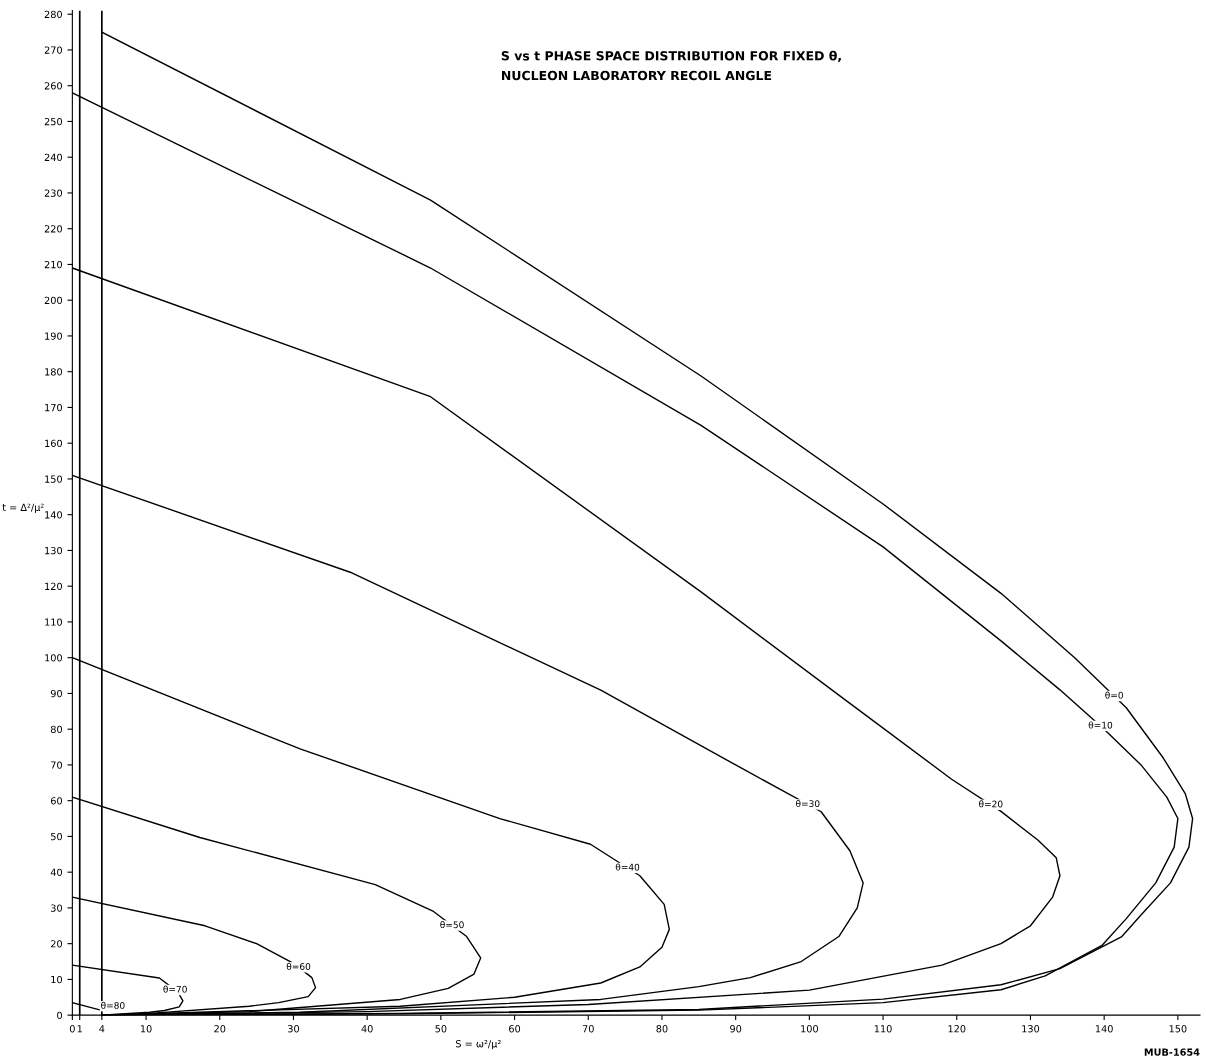 This screenshot has height=1063, width=1206. I want to click on y-tick-label: 80, so click(56, 729).